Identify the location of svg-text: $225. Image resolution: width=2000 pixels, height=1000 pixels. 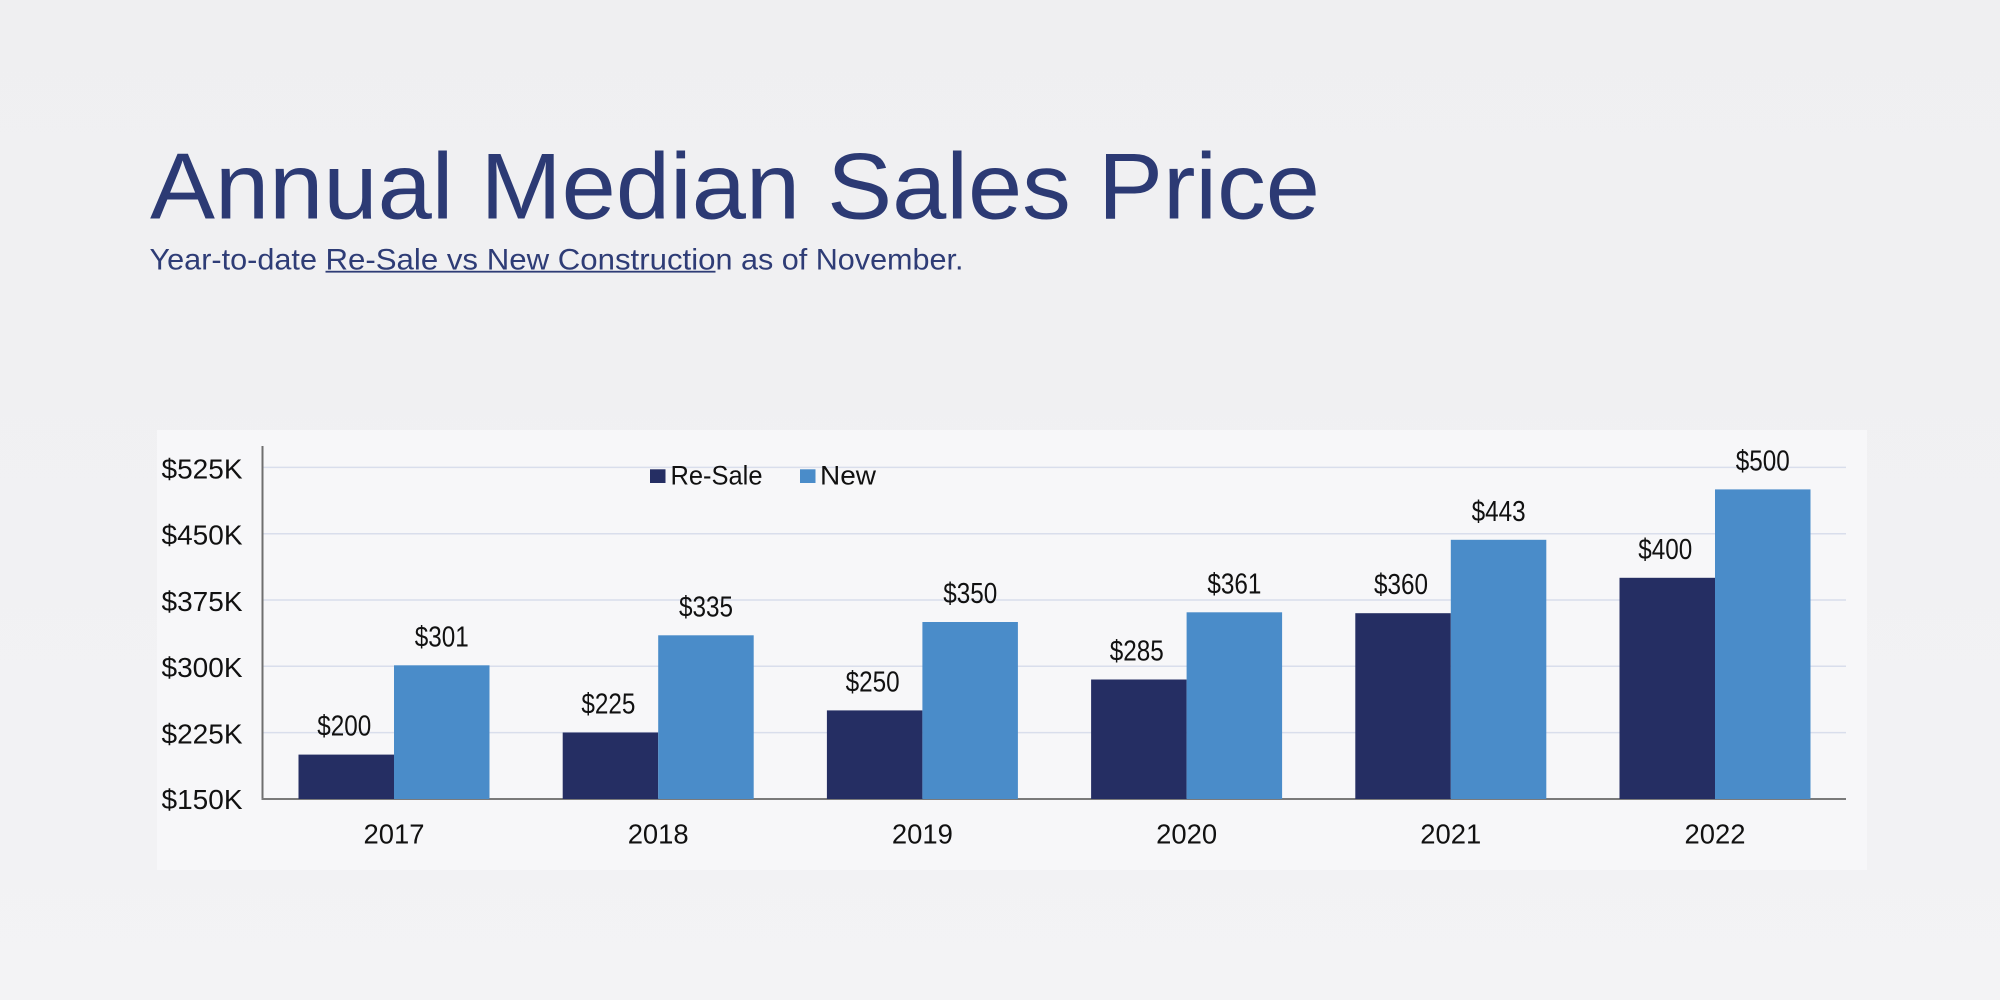
(608, 705).